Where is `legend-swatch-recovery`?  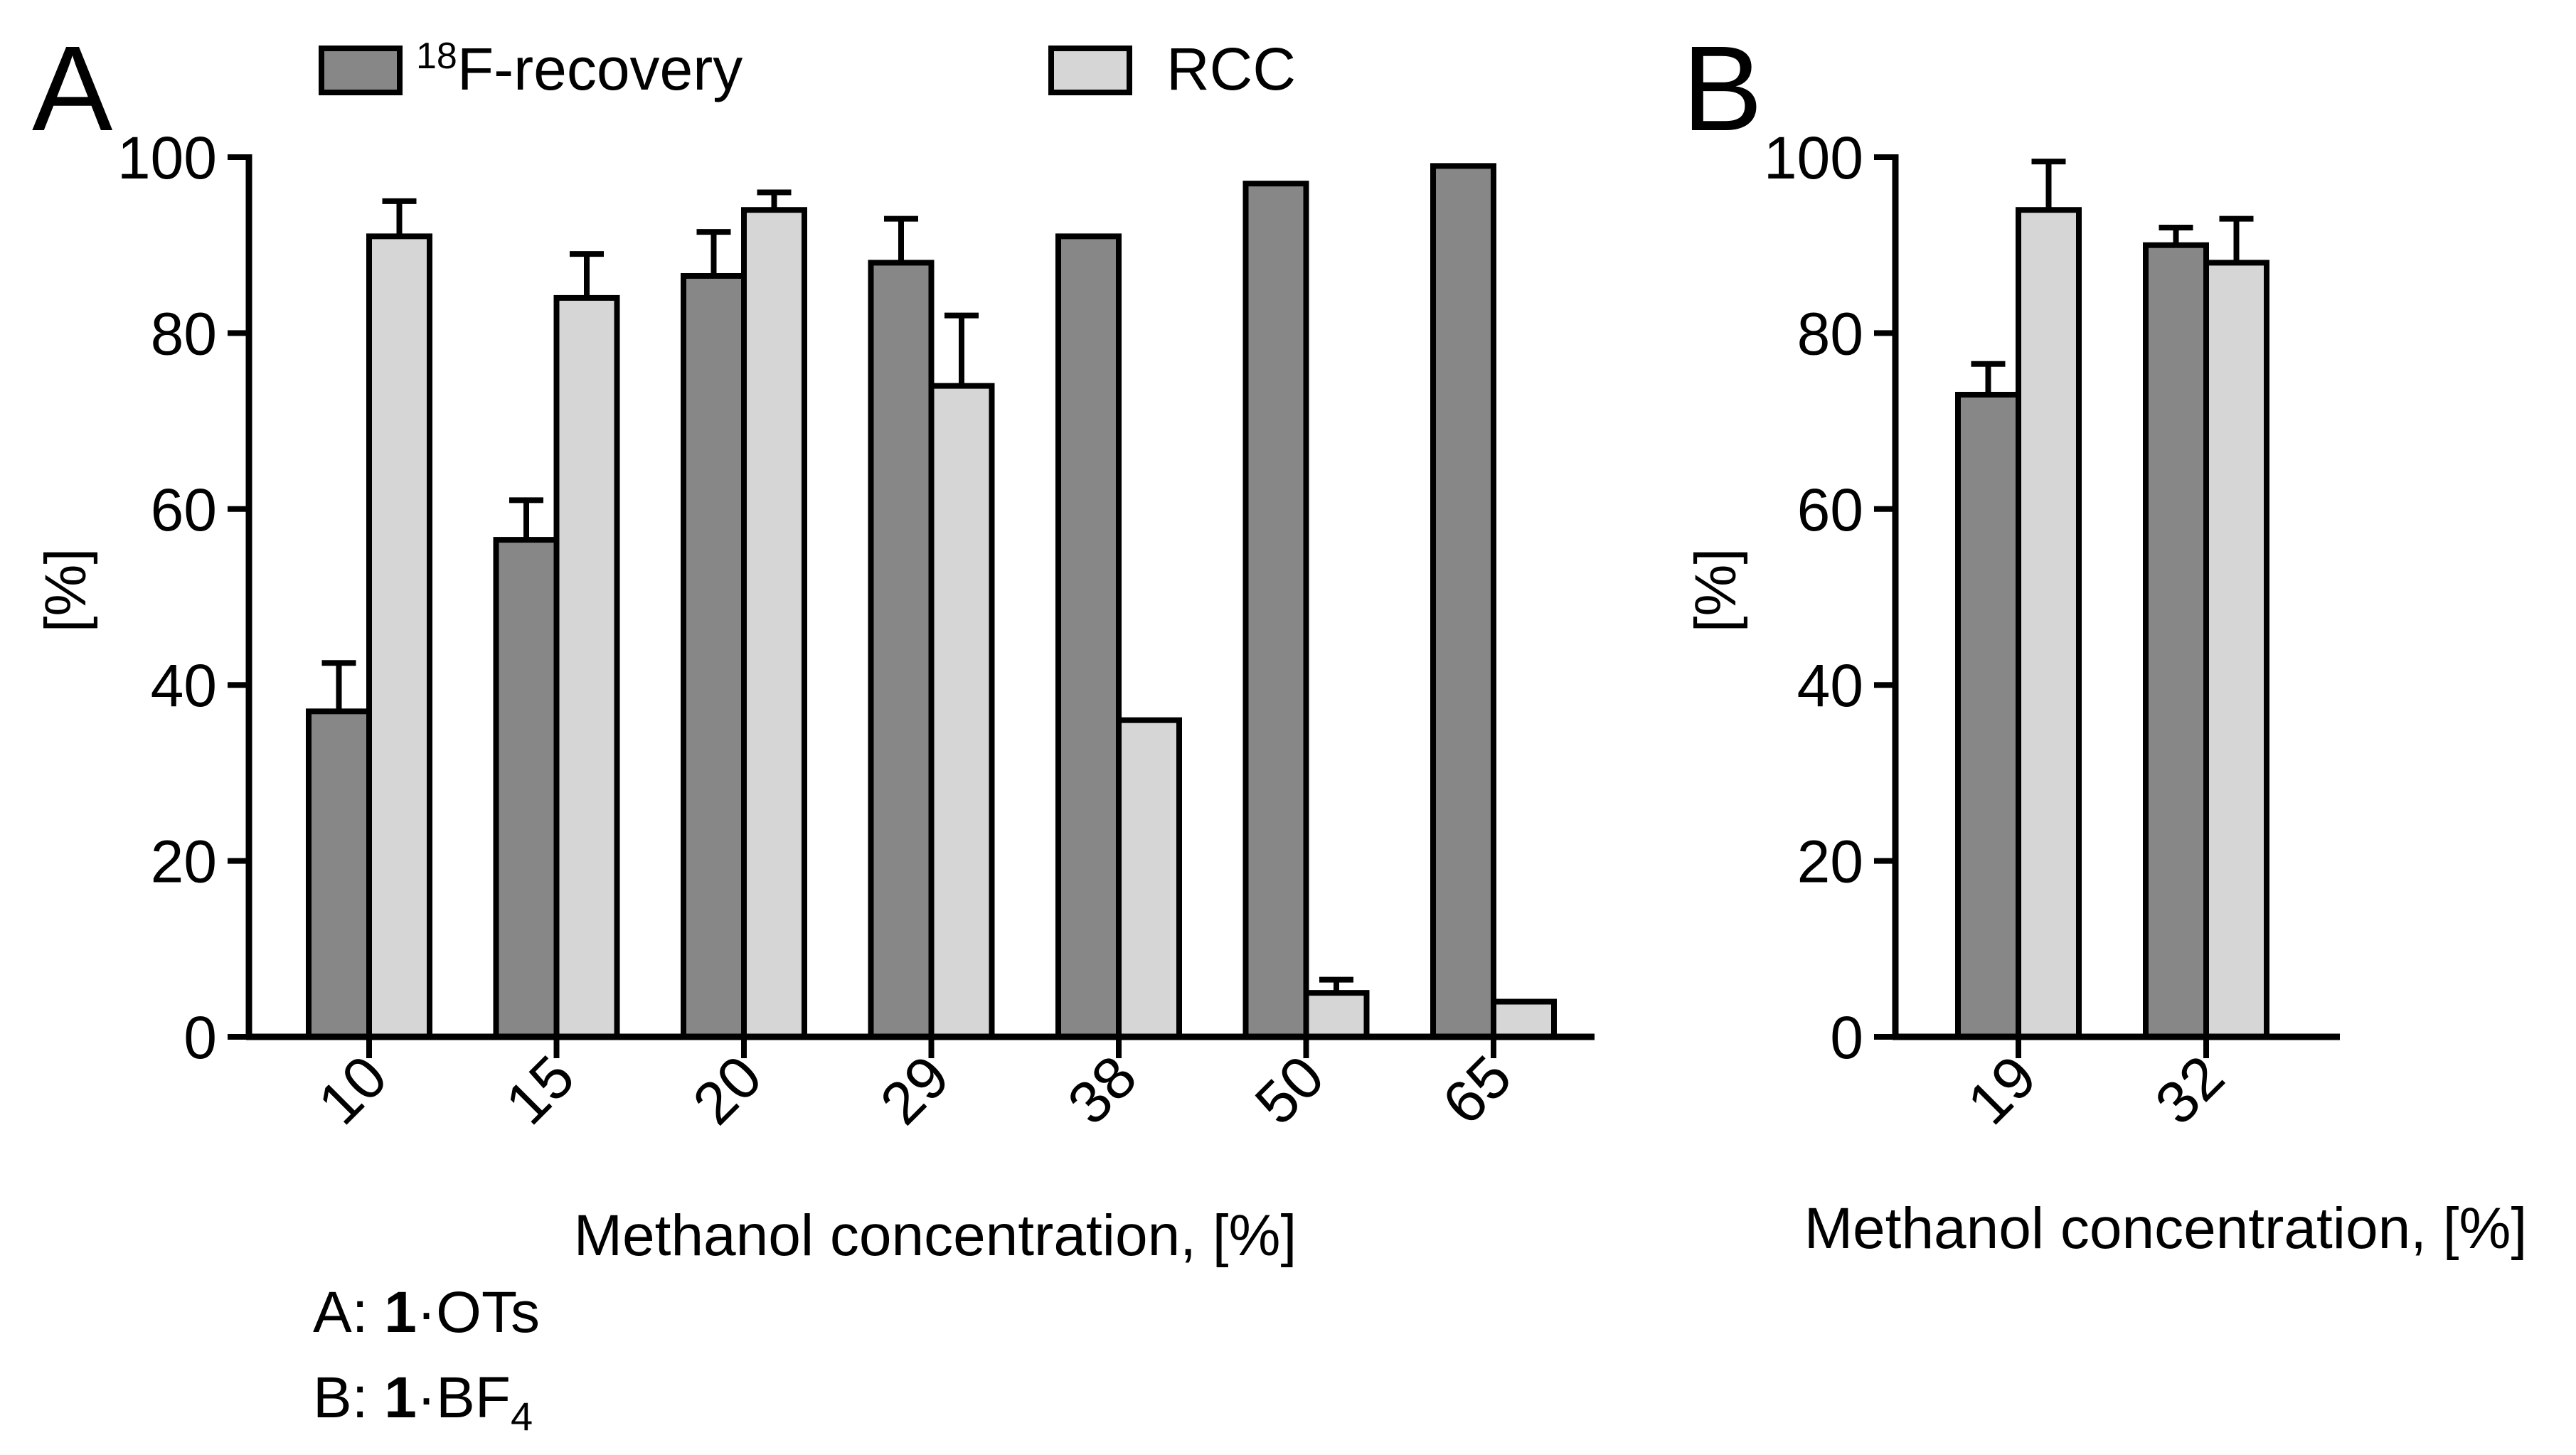 legend-swatch-recovery is located at coordinates (361, 70).